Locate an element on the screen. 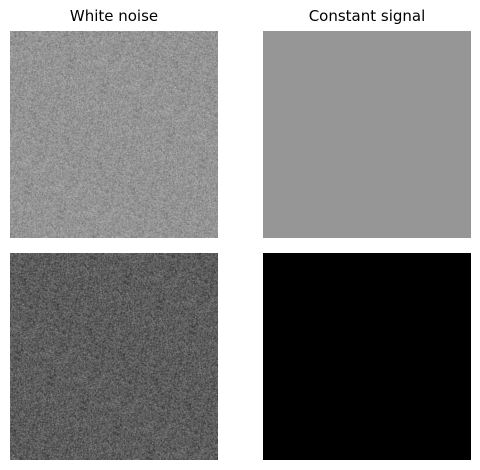 The width and height of the screenshot is (480, 470). constant-signal-title: Constant signal is located at coordinates (367, 16).